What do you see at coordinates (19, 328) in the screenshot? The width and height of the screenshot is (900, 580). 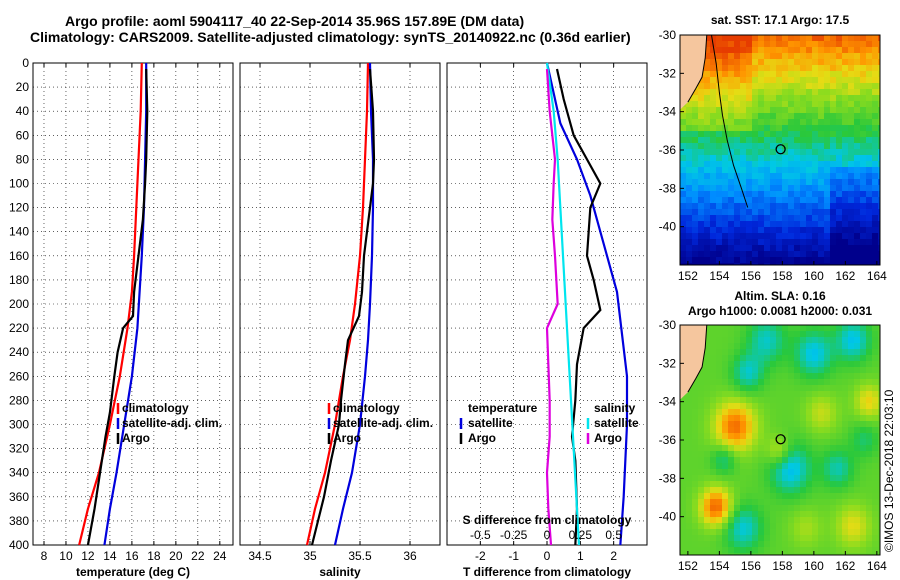 I see `y-tick-label: 220` at bounding box center [19, 328].